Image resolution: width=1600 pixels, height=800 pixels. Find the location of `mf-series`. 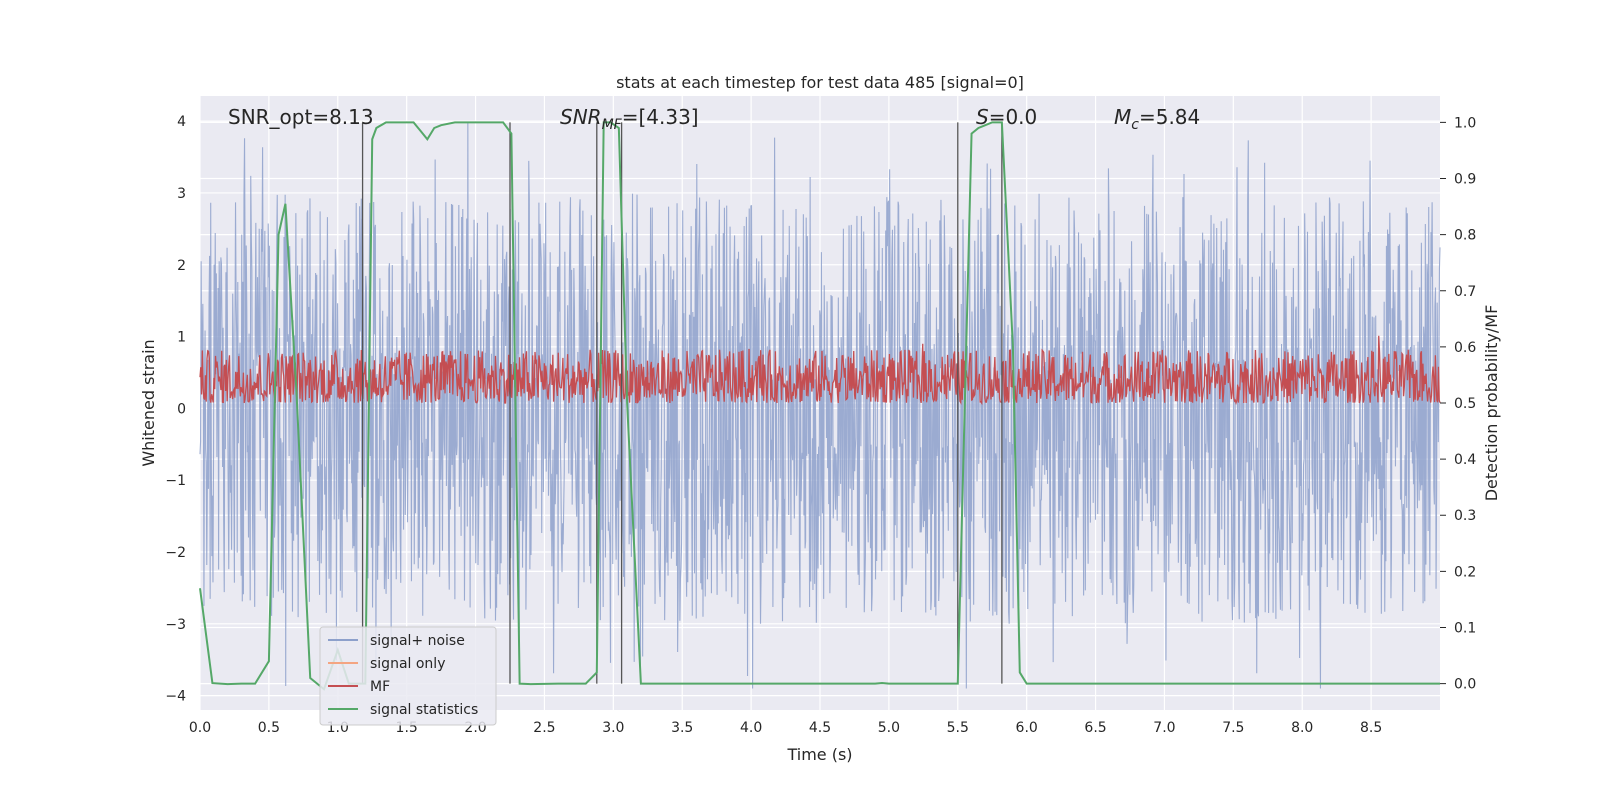

mf-series is located at coordinates (820, 370).